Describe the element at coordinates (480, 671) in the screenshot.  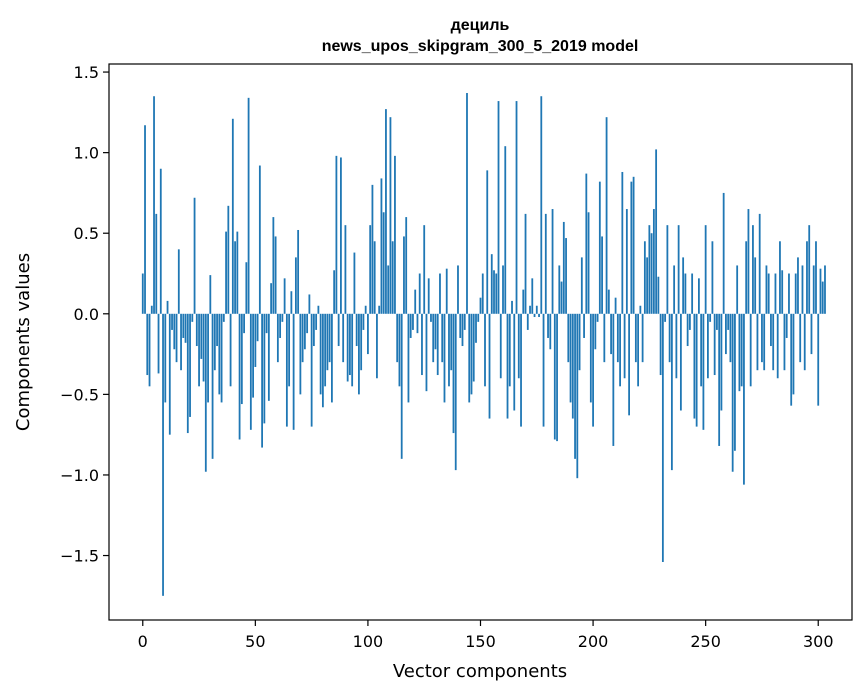
I see `x-axis-label: Vector components` at that location.